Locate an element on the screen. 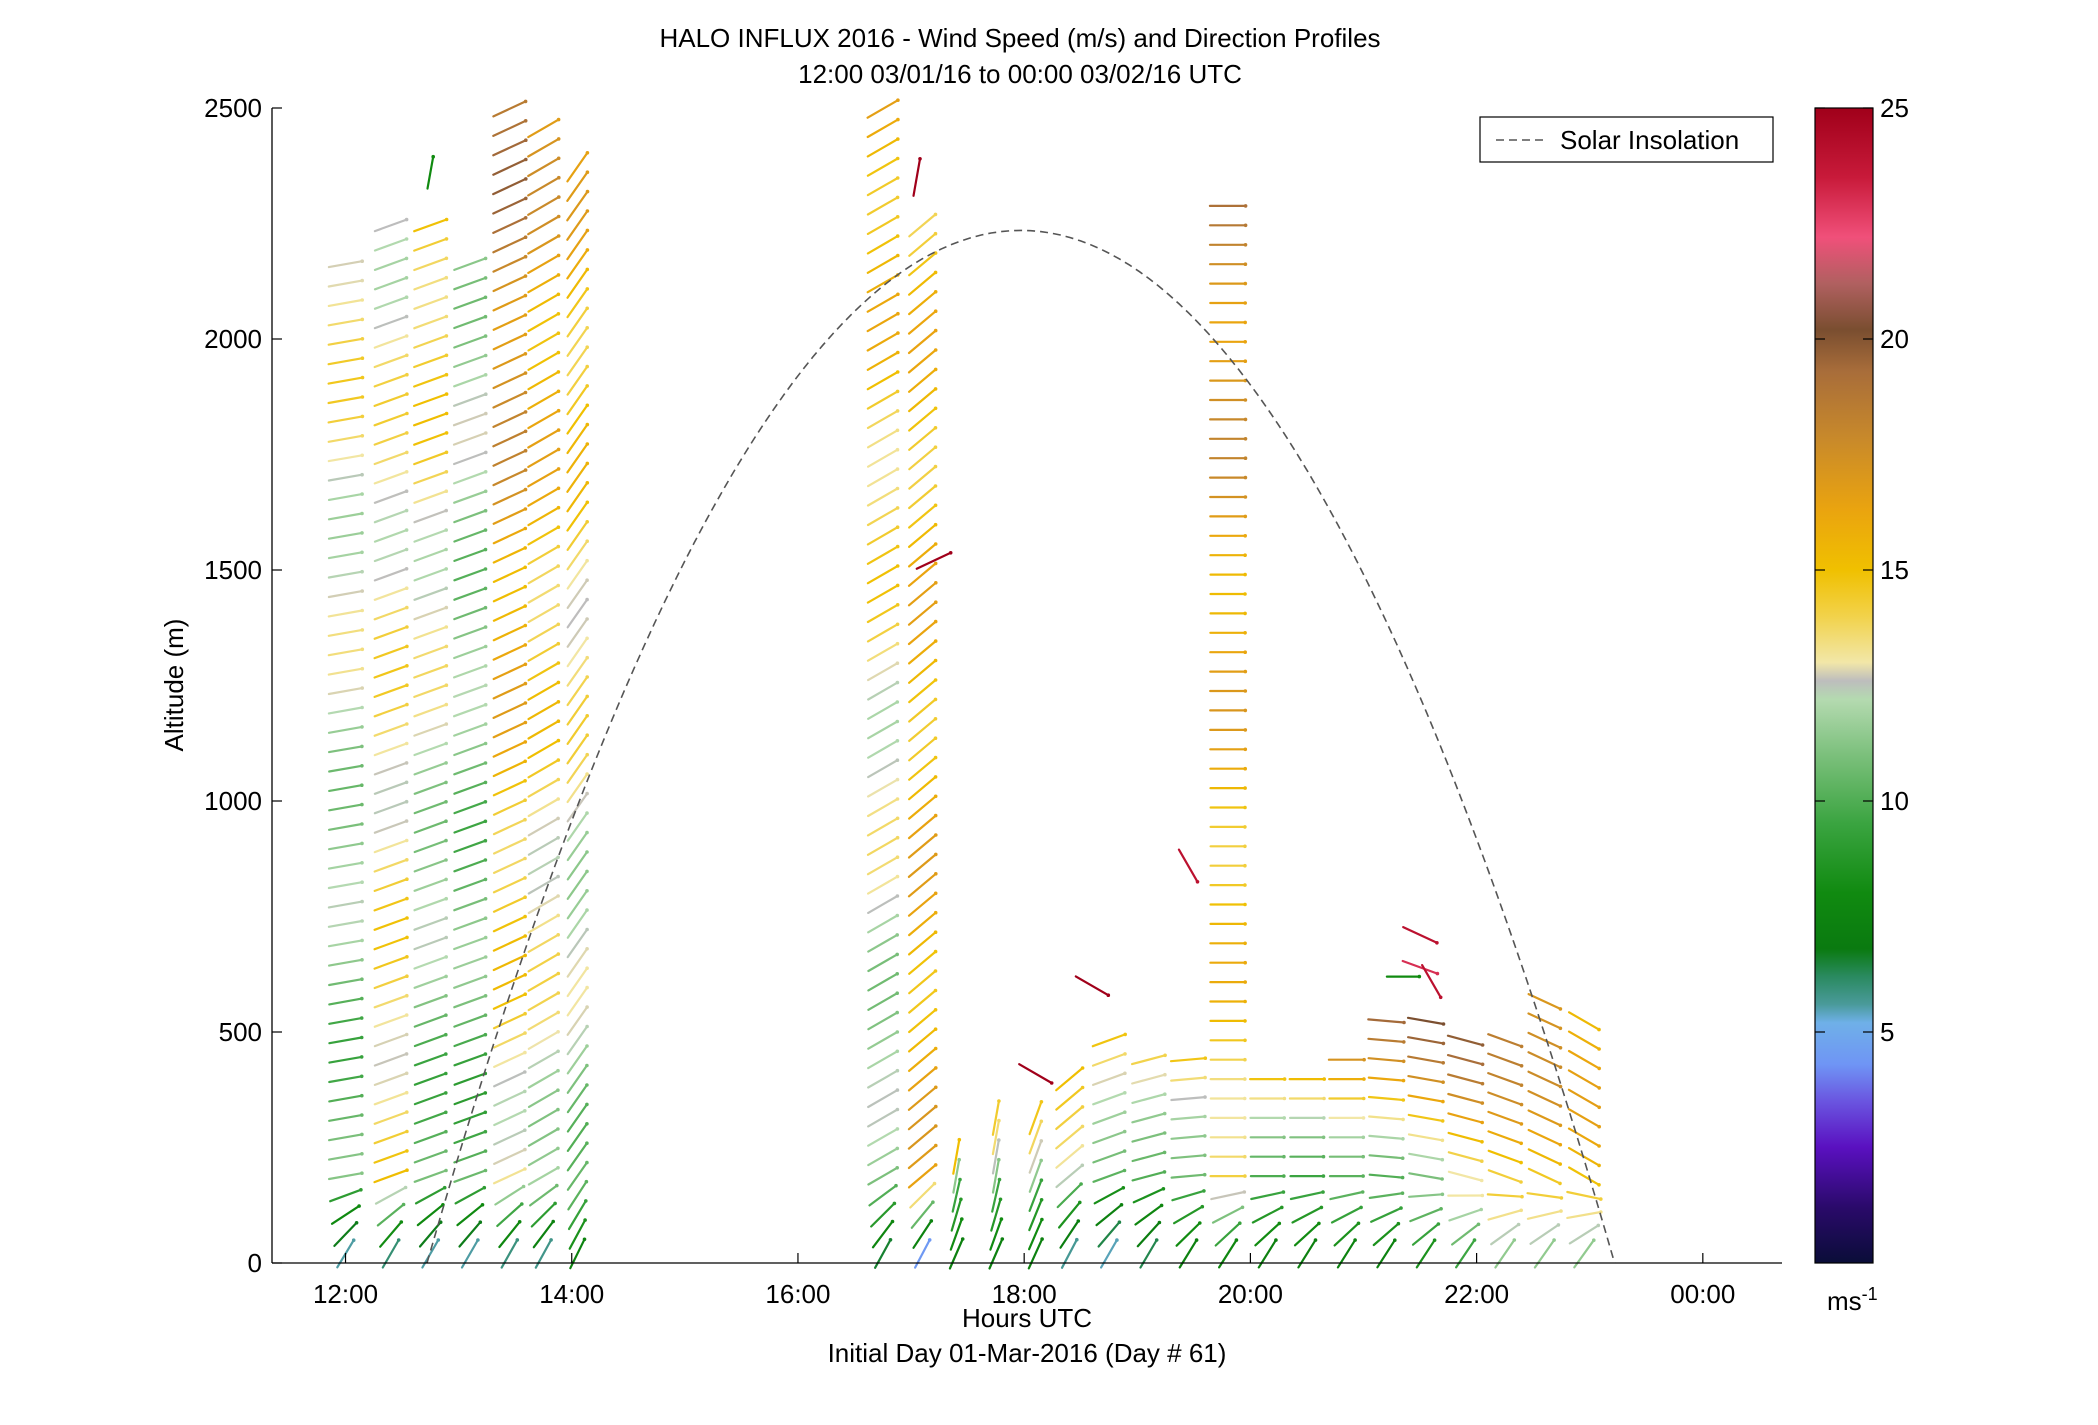 Image resolution: width=2098 pixels, height=1425 pixels. wind-barb-isolated-head is located at coordinates (1197, 882).